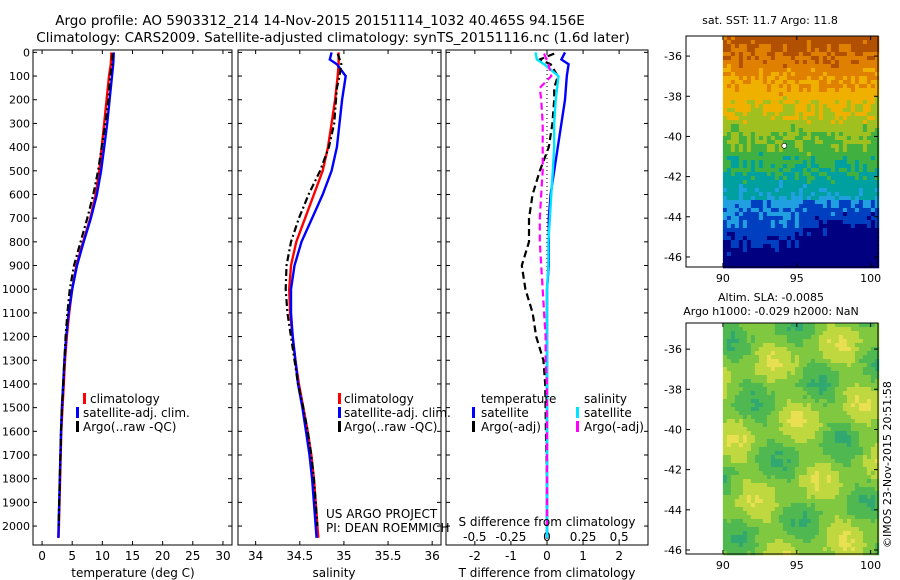  What do you see at coordinates (797, 565) in the screenshot?
I see `x-tick-label: 95` at bounding box center [797, 565].